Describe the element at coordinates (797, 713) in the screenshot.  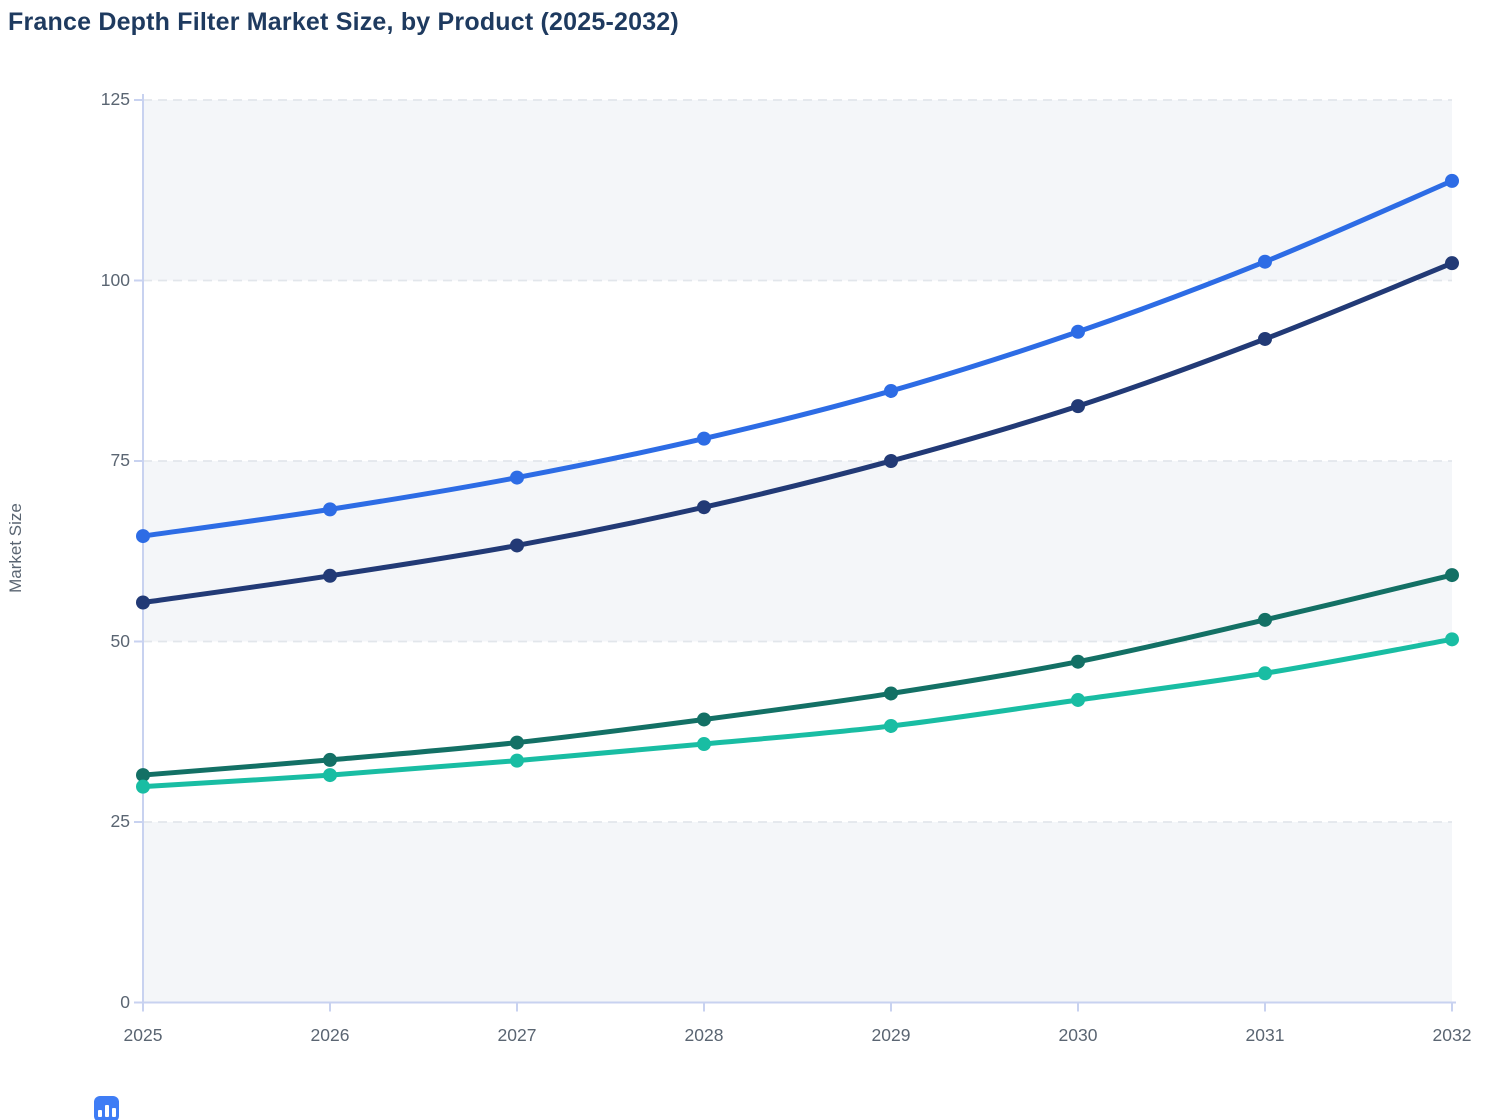
I see `series-line-teal` at that location.